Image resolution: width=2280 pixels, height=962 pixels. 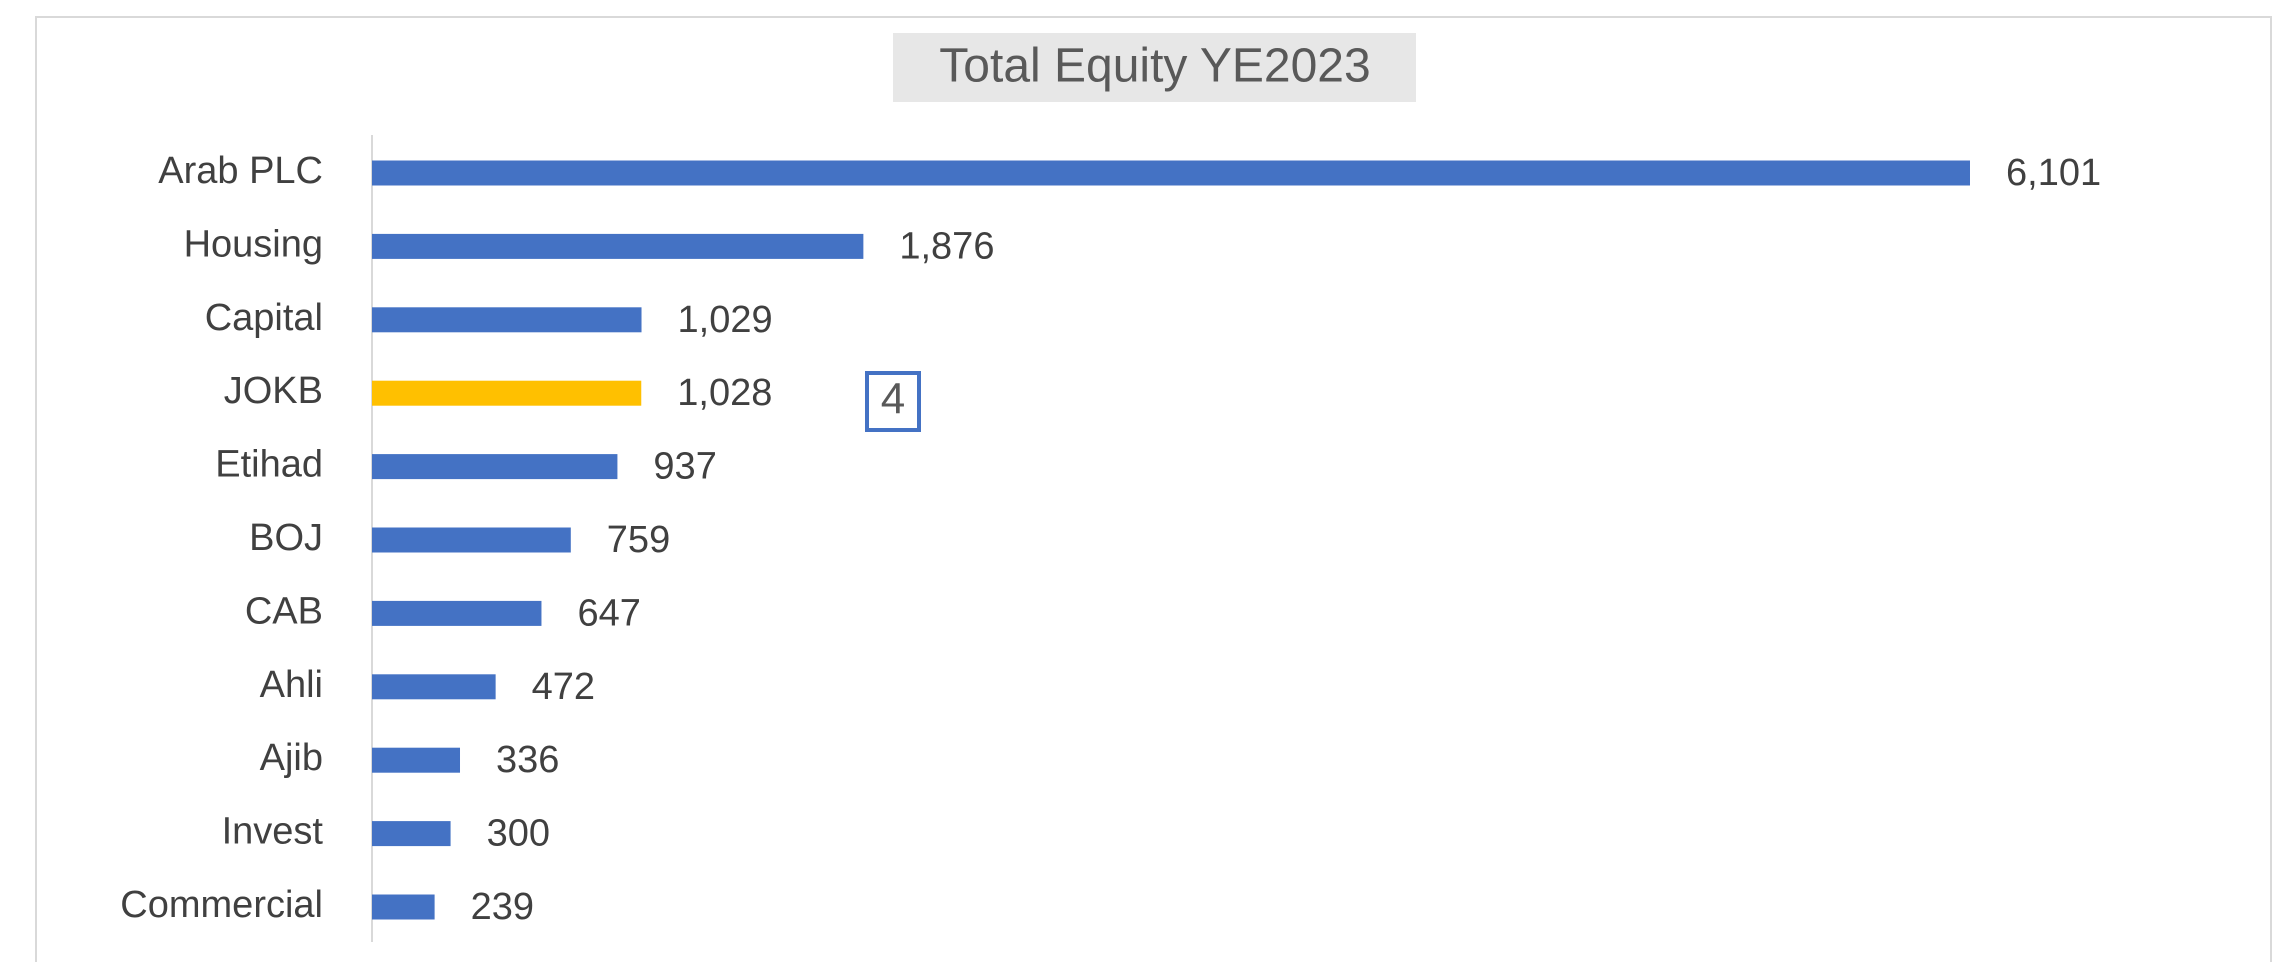 I want to click on y-tick-label: Commercial, so click(x=221, y=905).